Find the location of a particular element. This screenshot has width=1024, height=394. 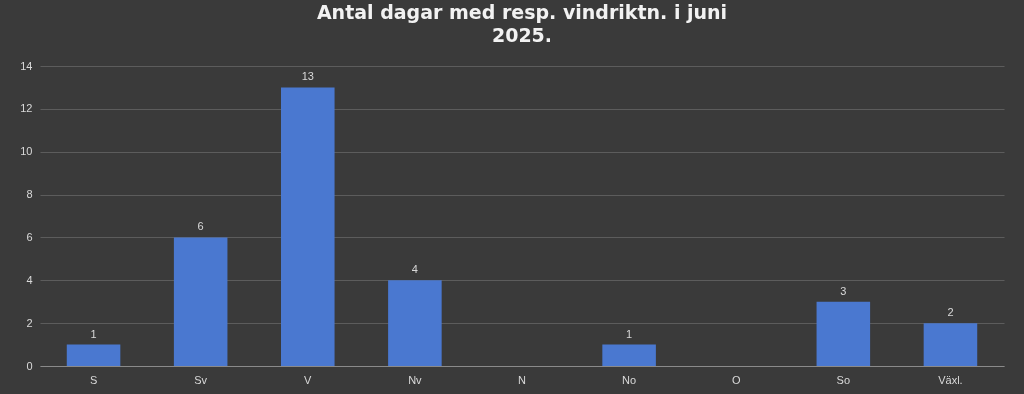

y-tick-label: 2 is located at coordinates (29, 322).